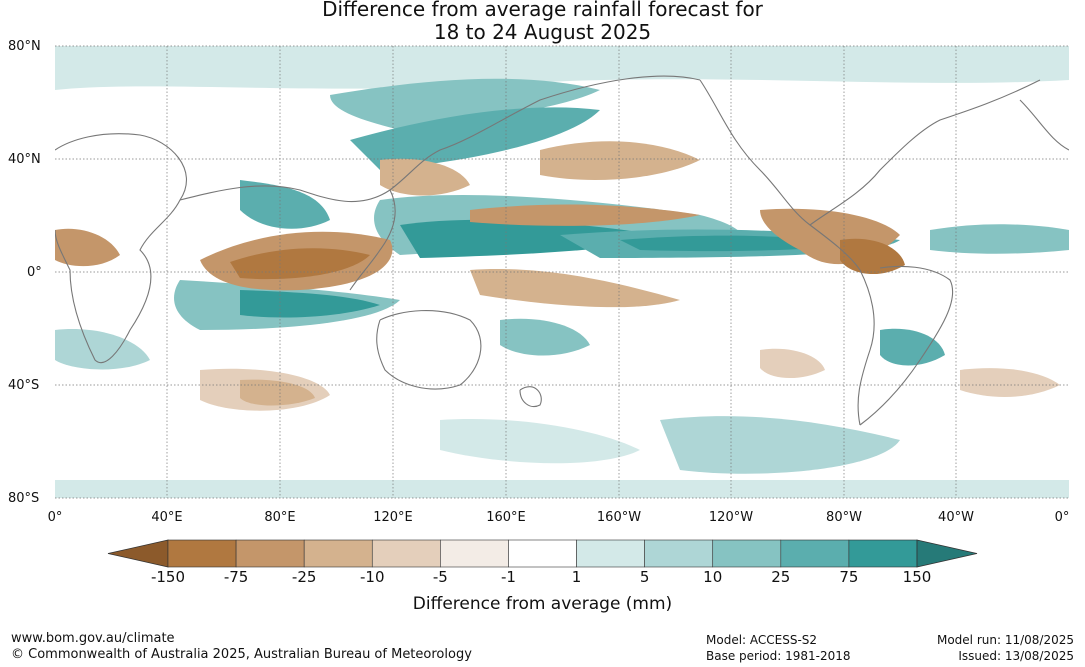 The width and height of the screenshot is (1085, 667). Describe the element at coordinates (440, 577) in the screenshot. I see `colorbar-tick-label: -5` at that location.